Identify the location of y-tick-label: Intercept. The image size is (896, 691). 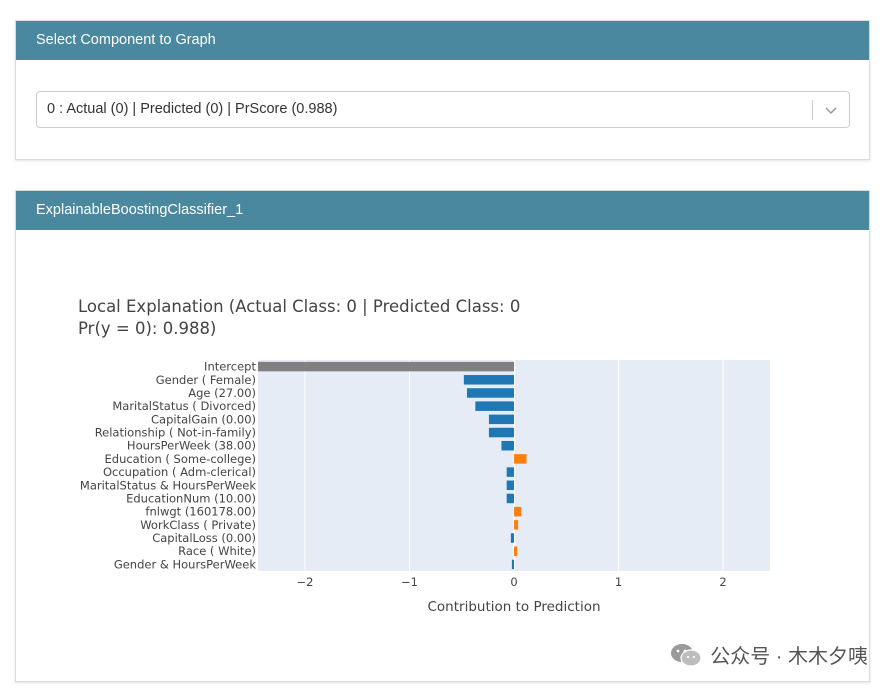
(230, 367).